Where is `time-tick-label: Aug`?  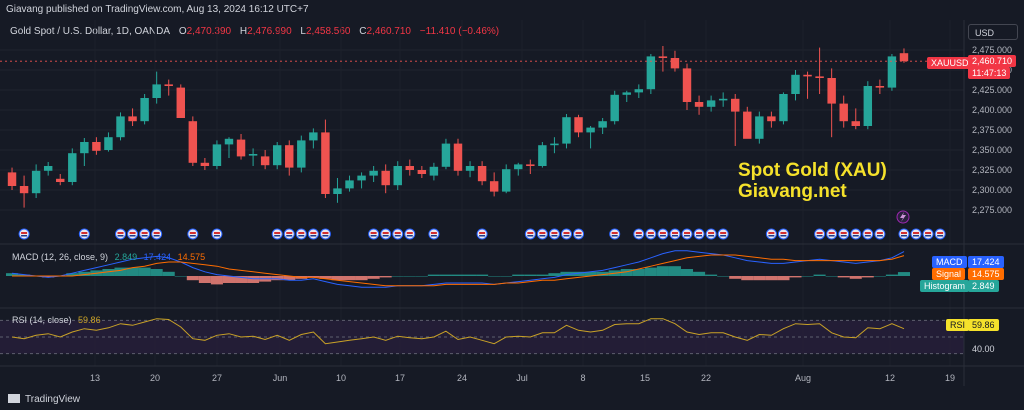 time-tick-label: Aug is located at coordinates (803, 378).